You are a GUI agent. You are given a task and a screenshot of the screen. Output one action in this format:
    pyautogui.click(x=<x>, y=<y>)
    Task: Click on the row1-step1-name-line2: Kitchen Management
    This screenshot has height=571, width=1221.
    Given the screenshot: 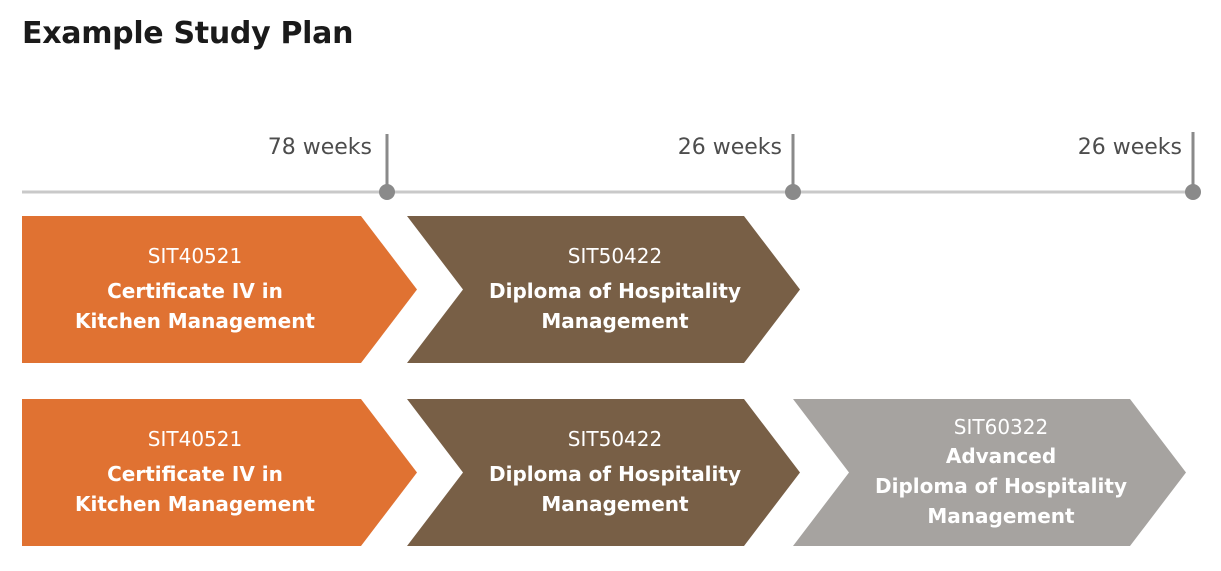 What is the action you would take?
    pyautogui.click(x=195, y=320)
    